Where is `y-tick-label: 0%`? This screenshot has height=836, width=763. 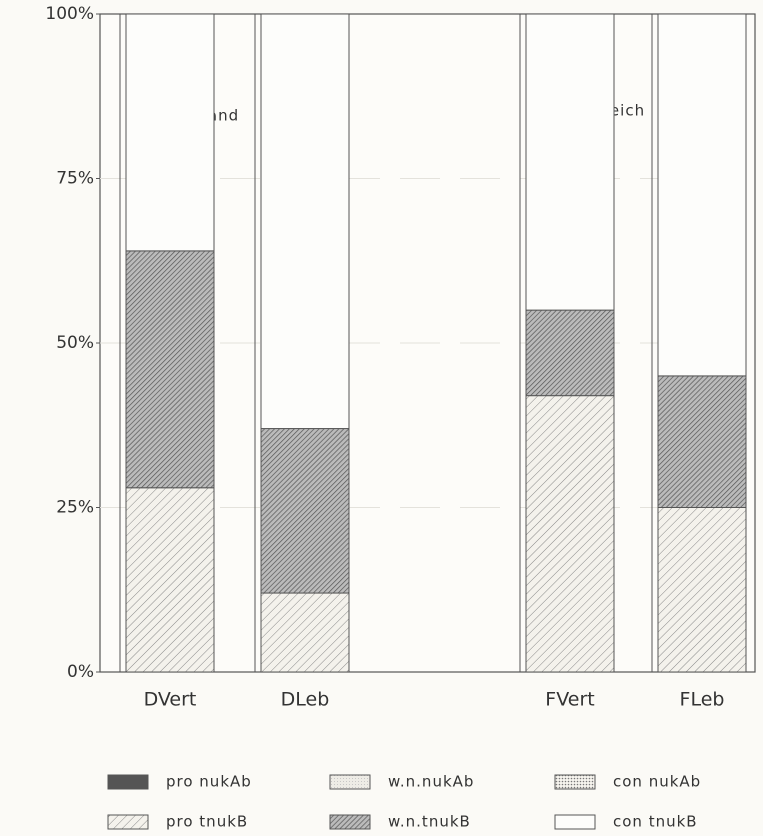 y-tick-label: 0% is located at coordinates (80, 672).